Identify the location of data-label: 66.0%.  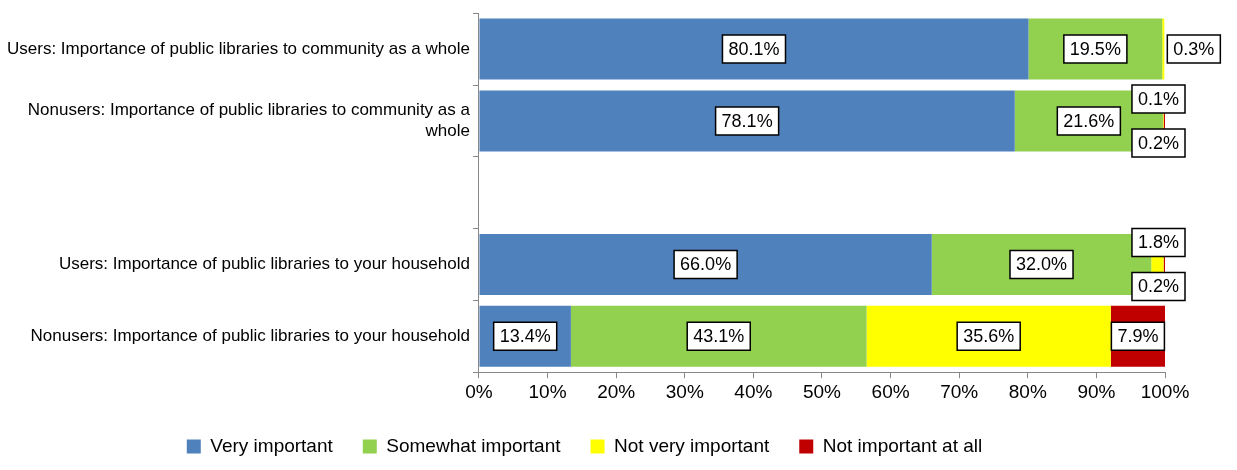
(706, 264).